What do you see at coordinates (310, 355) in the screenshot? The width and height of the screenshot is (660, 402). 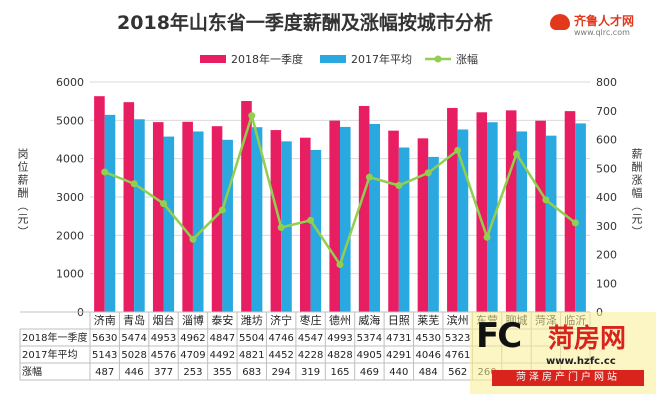 I see `table-cell: 4228` at bounding box center [310, 355].